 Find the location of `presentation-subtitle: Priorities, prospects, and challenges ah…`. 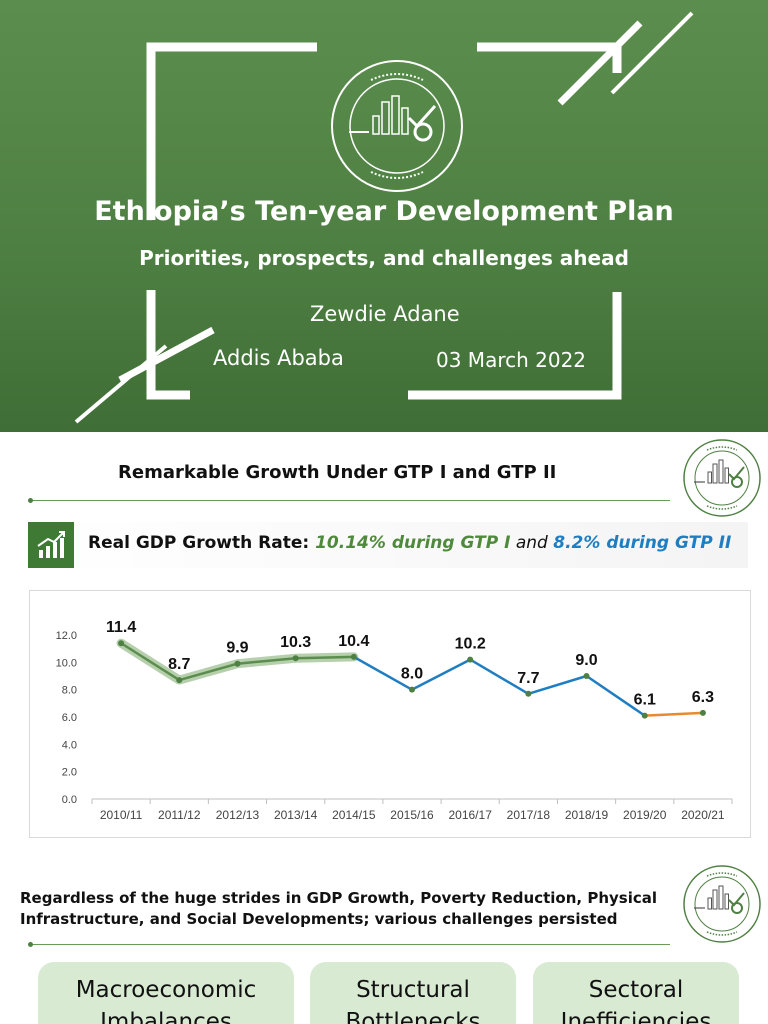

presentation-subtitle: Priorities, prospects, and challenges ah… is located at coordinates (384, 258).